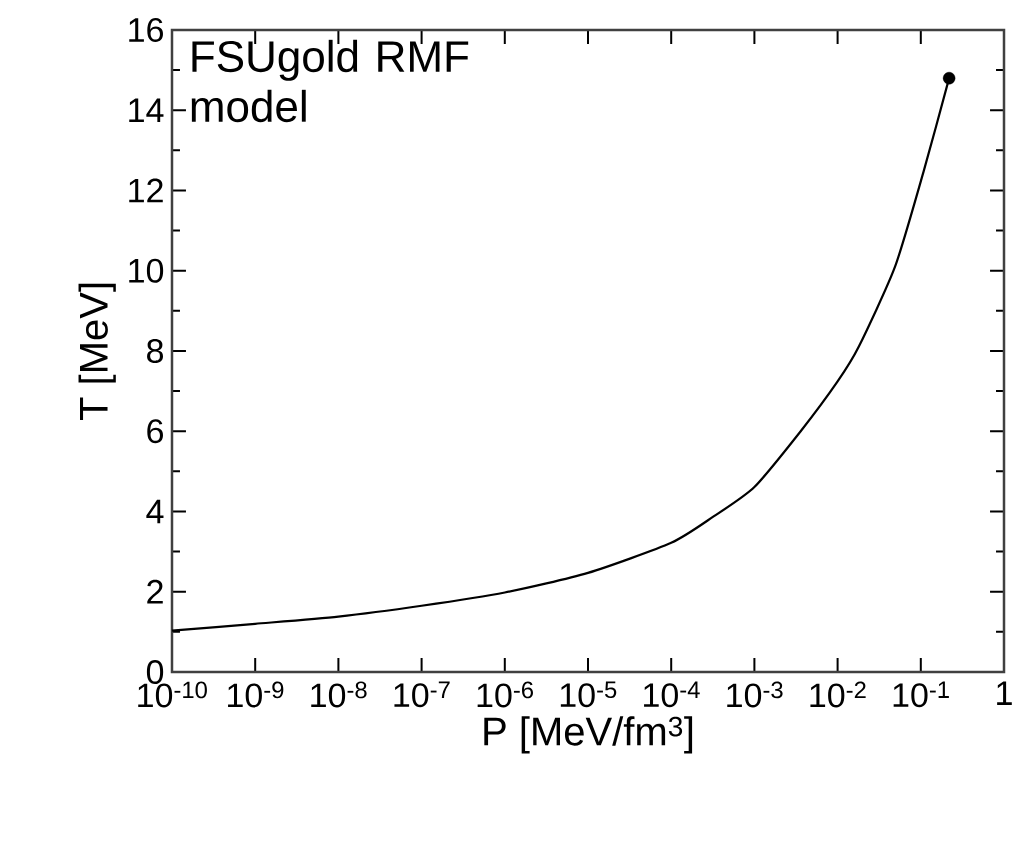 This screenshot has width=1031, height=843. What do you see at coordinates (97, 352) in the screenshot?
I see `y-axis-title: T [MeV]` at bounding box center [97, 352].